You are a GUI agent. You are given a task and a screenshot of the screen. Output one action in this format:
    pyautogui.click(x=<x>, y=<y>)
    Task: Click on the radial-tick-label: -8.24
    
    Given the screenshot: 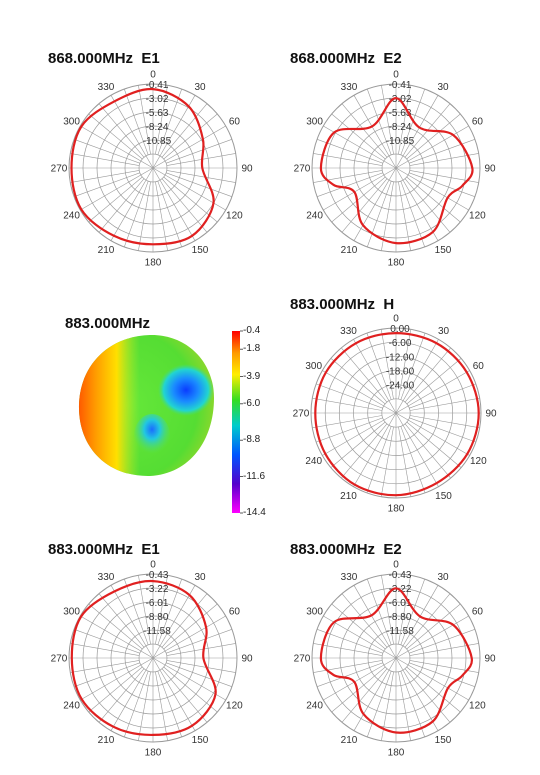 What is the action you would take?
    pyautogui.click(x=157, y=127)
    